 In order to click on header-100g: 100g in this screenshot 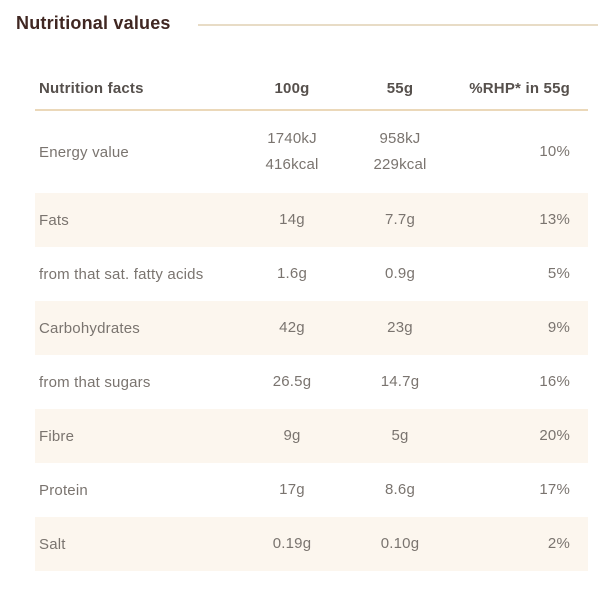, I will do `click(292, 88)`.